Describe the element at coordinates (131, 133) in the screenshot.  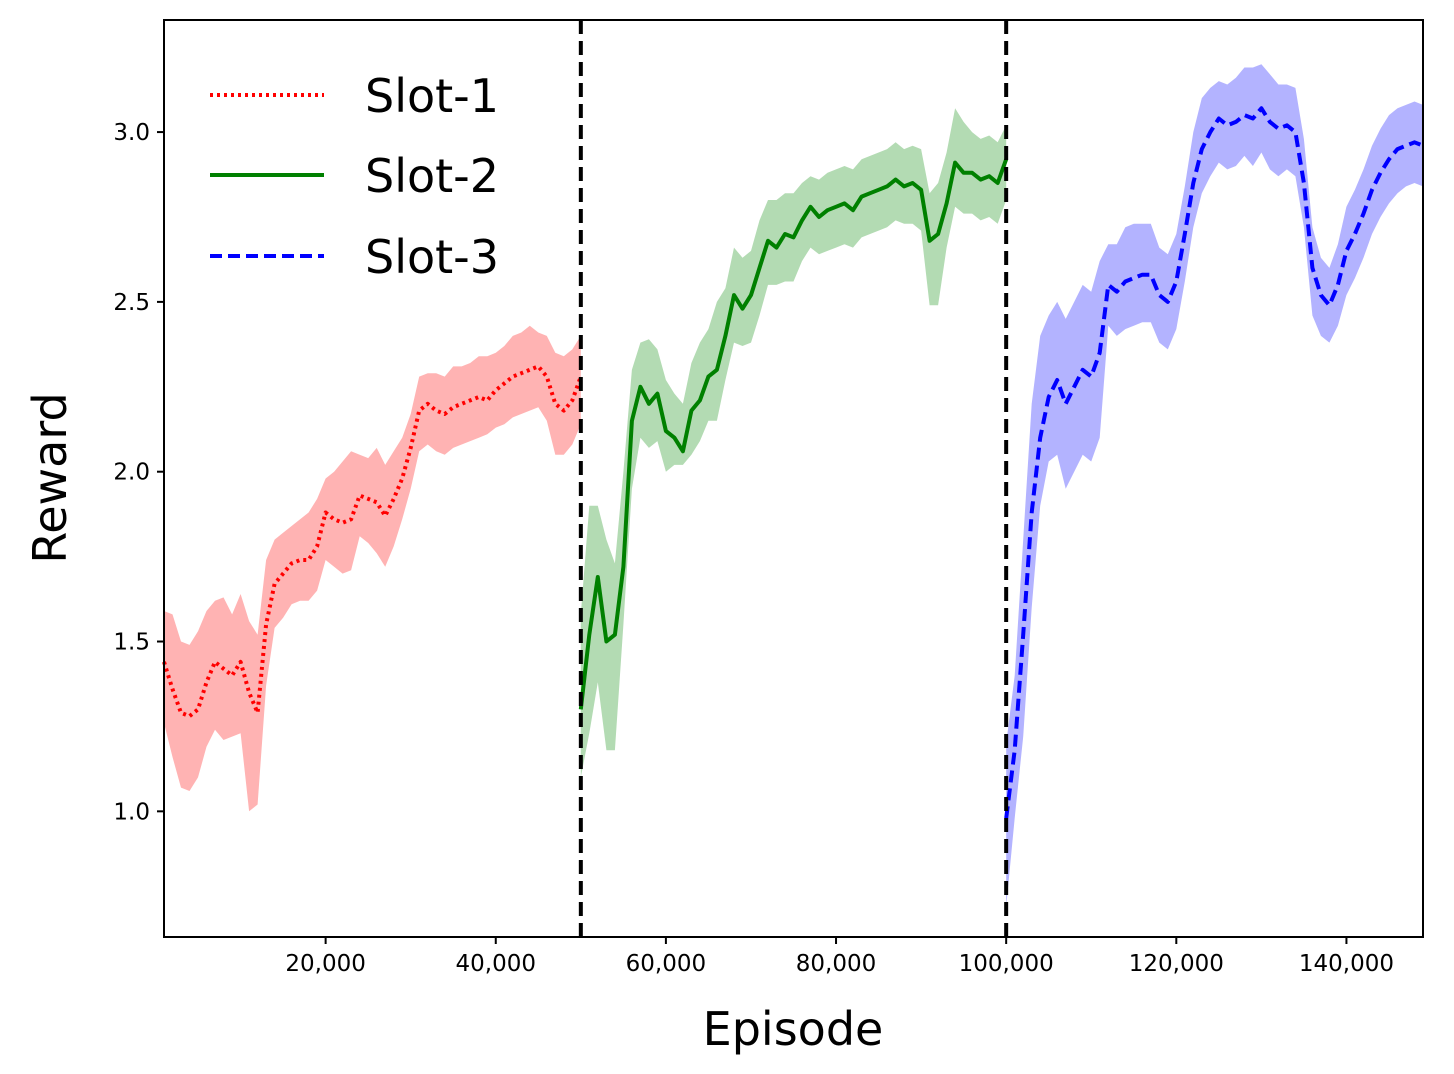
I see `y-tick-label: 3.0` at that location.